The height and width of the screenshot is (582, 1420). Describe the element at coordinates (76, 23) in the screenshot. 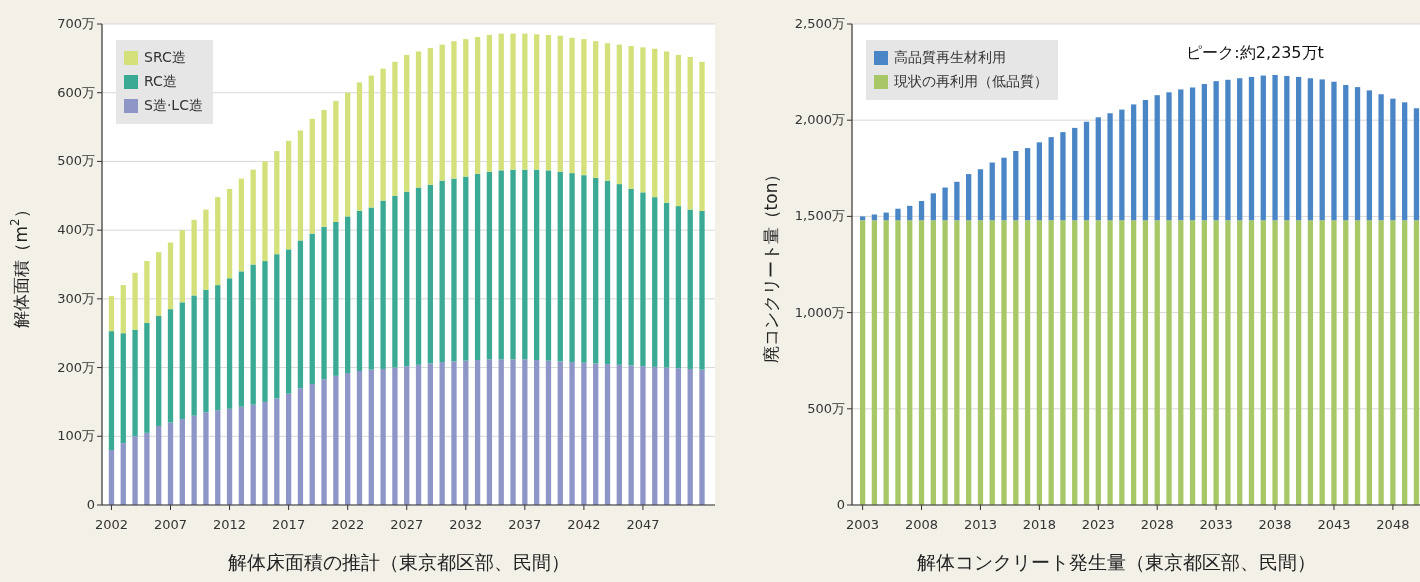

I see `y-tick-label: 700万` at that location.